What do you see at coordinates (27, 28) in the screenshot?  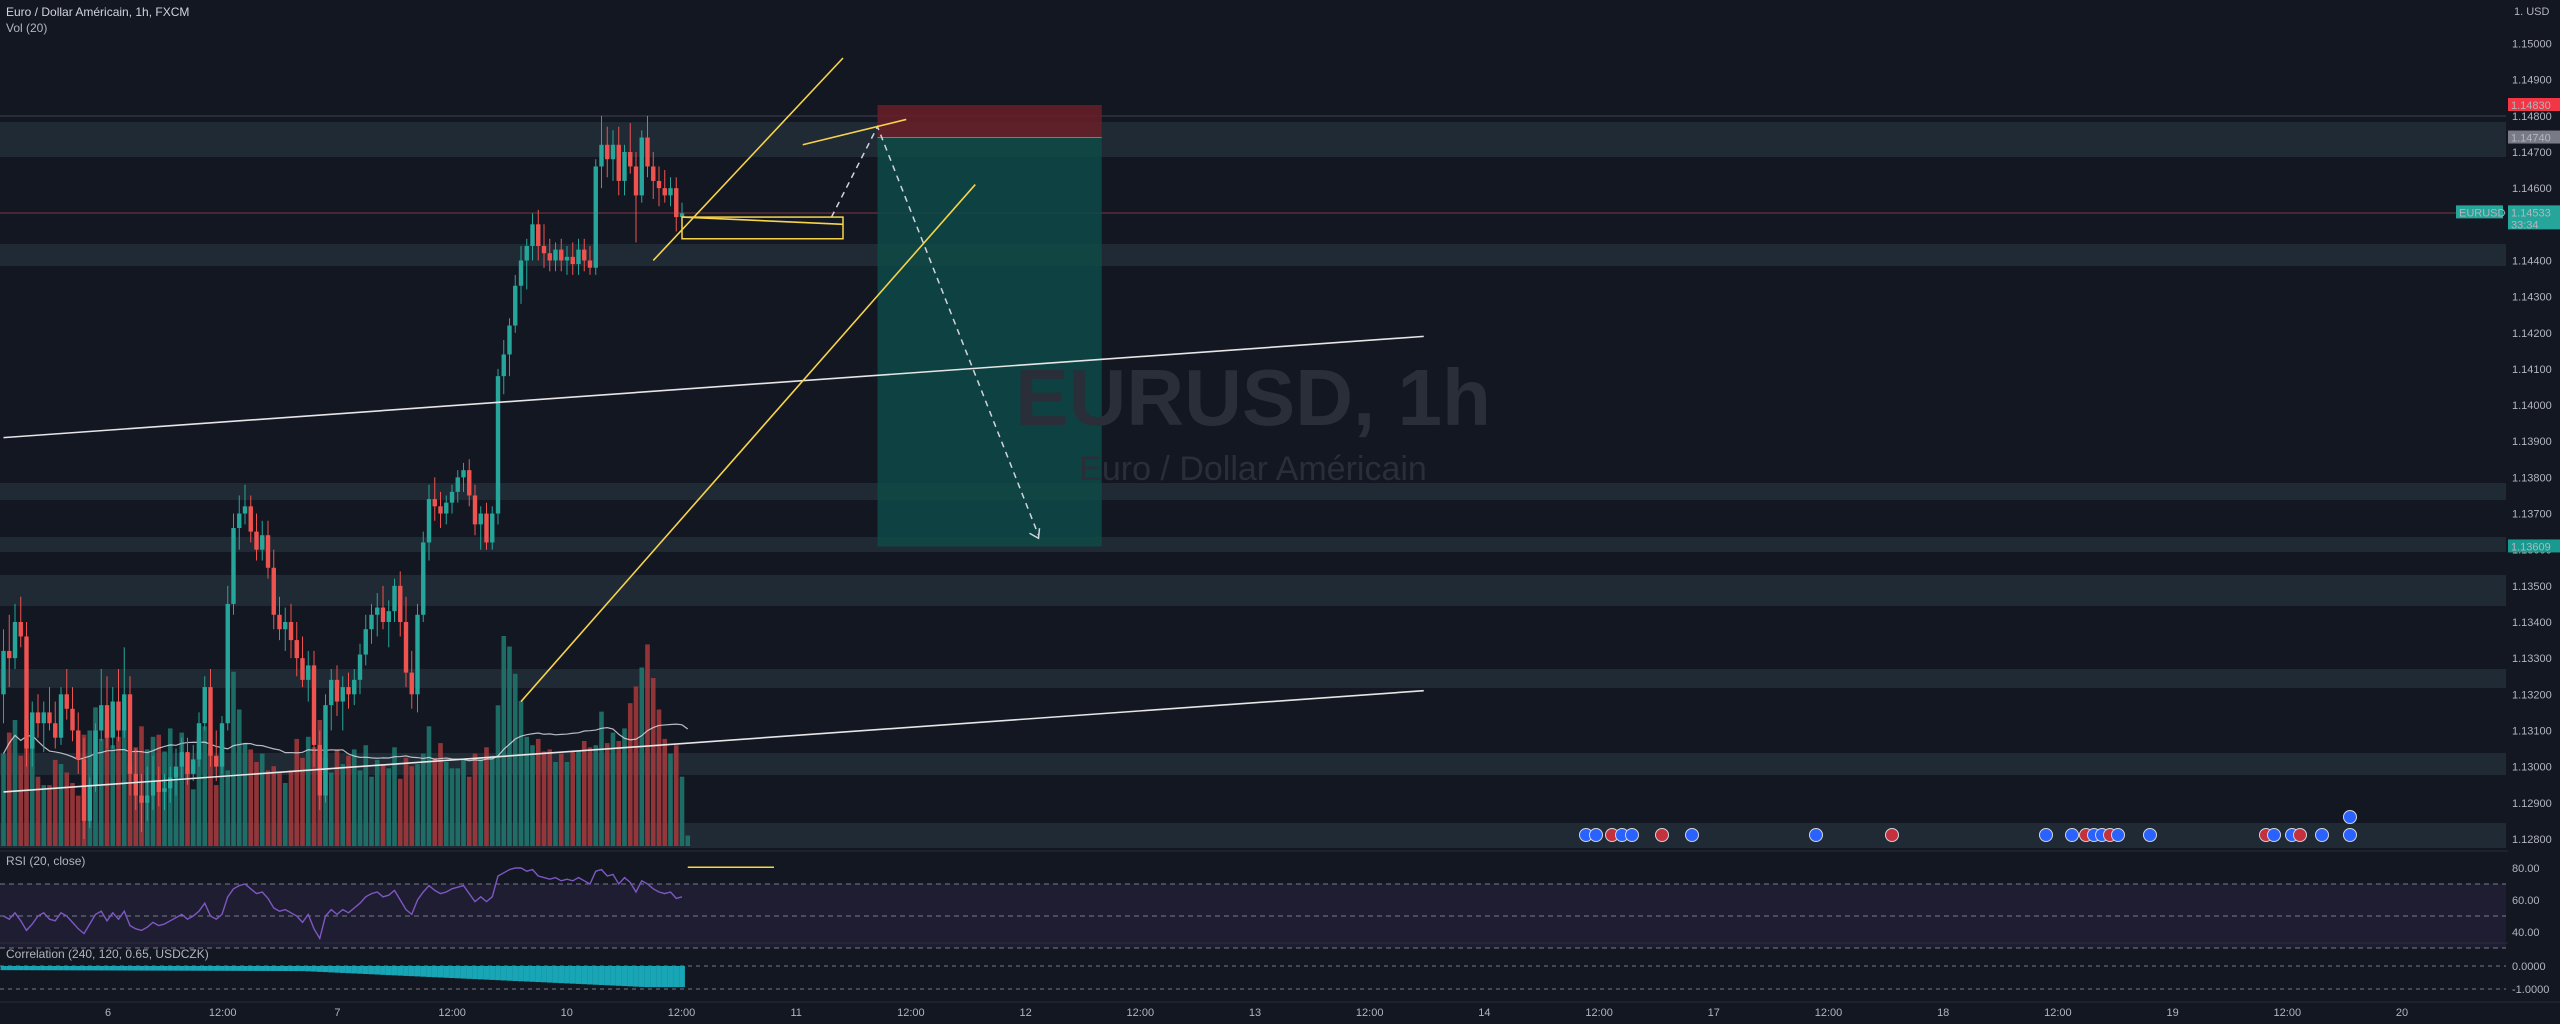 I see `volume-indicator-label: Vol (20)` at bounding box center [27, 28].